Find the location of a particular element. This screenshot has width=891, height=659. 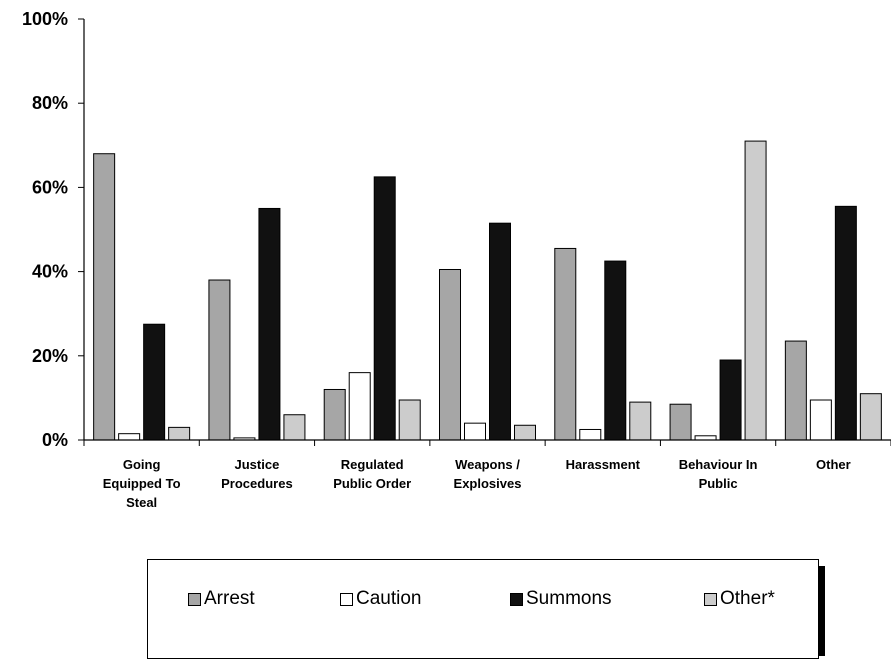

y-tick-label: 100% is located at coordinates (45, 19).